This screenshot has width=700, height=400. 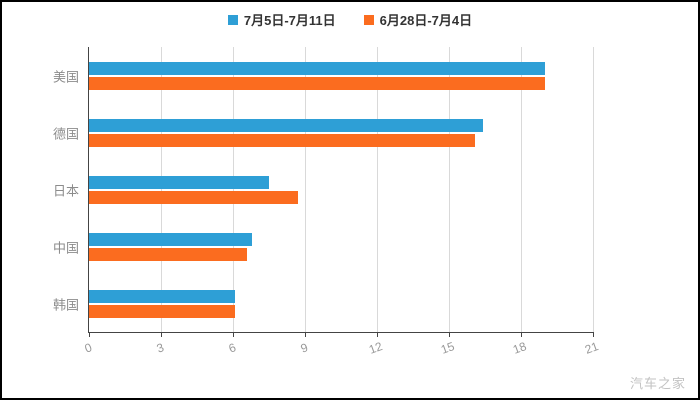 I want to click on legend-label: 6月28日-7月4日, so click(x=426, y=20).